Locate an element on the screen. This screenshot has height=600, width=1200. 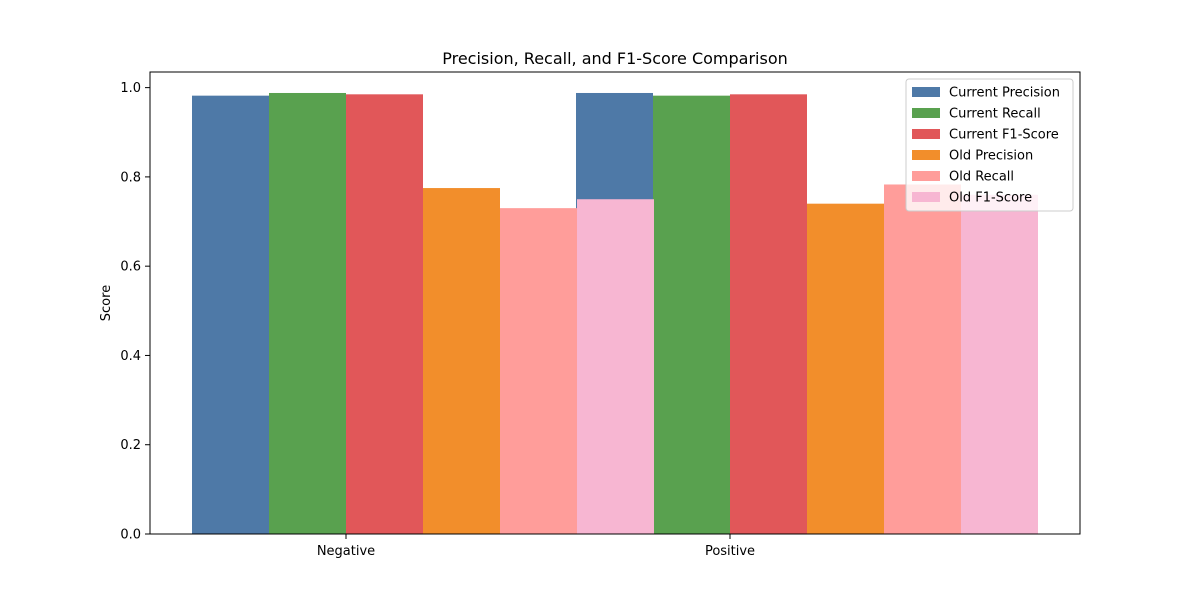
y-tick-label: 0.2 is located at coordinates (130, 445).